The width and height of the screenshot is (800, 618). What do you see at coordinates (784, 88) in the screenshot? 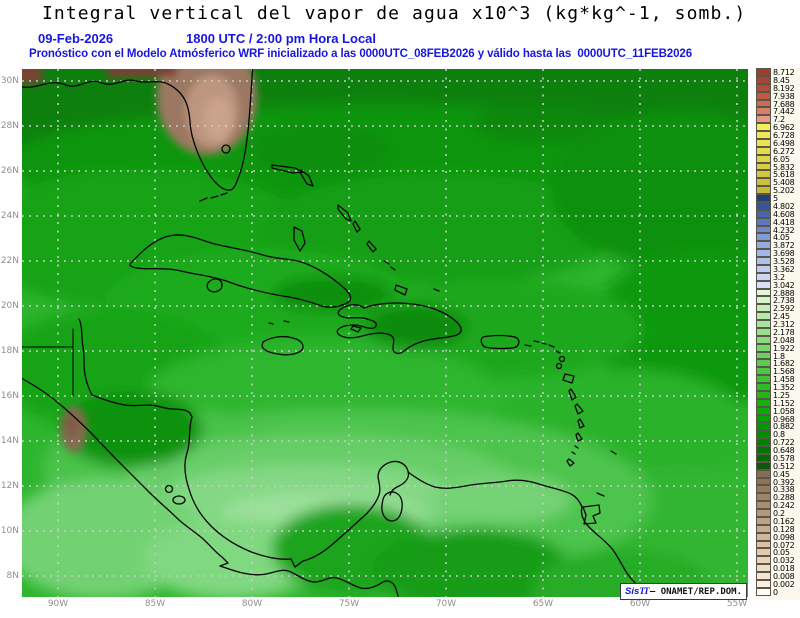
I see `colorbar-label: 8.192` at bounding box center [784, 88].